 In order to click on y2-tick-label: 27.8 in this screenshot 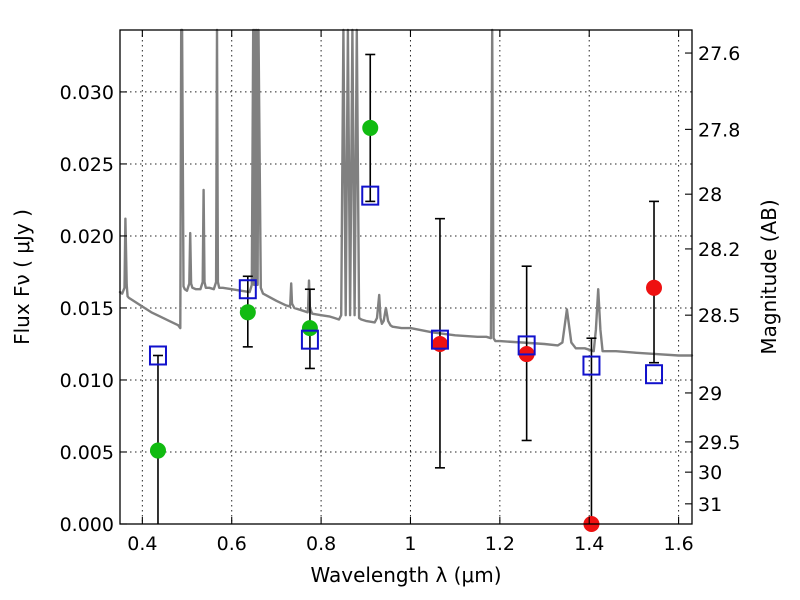, I will do `click(719, 130)`.